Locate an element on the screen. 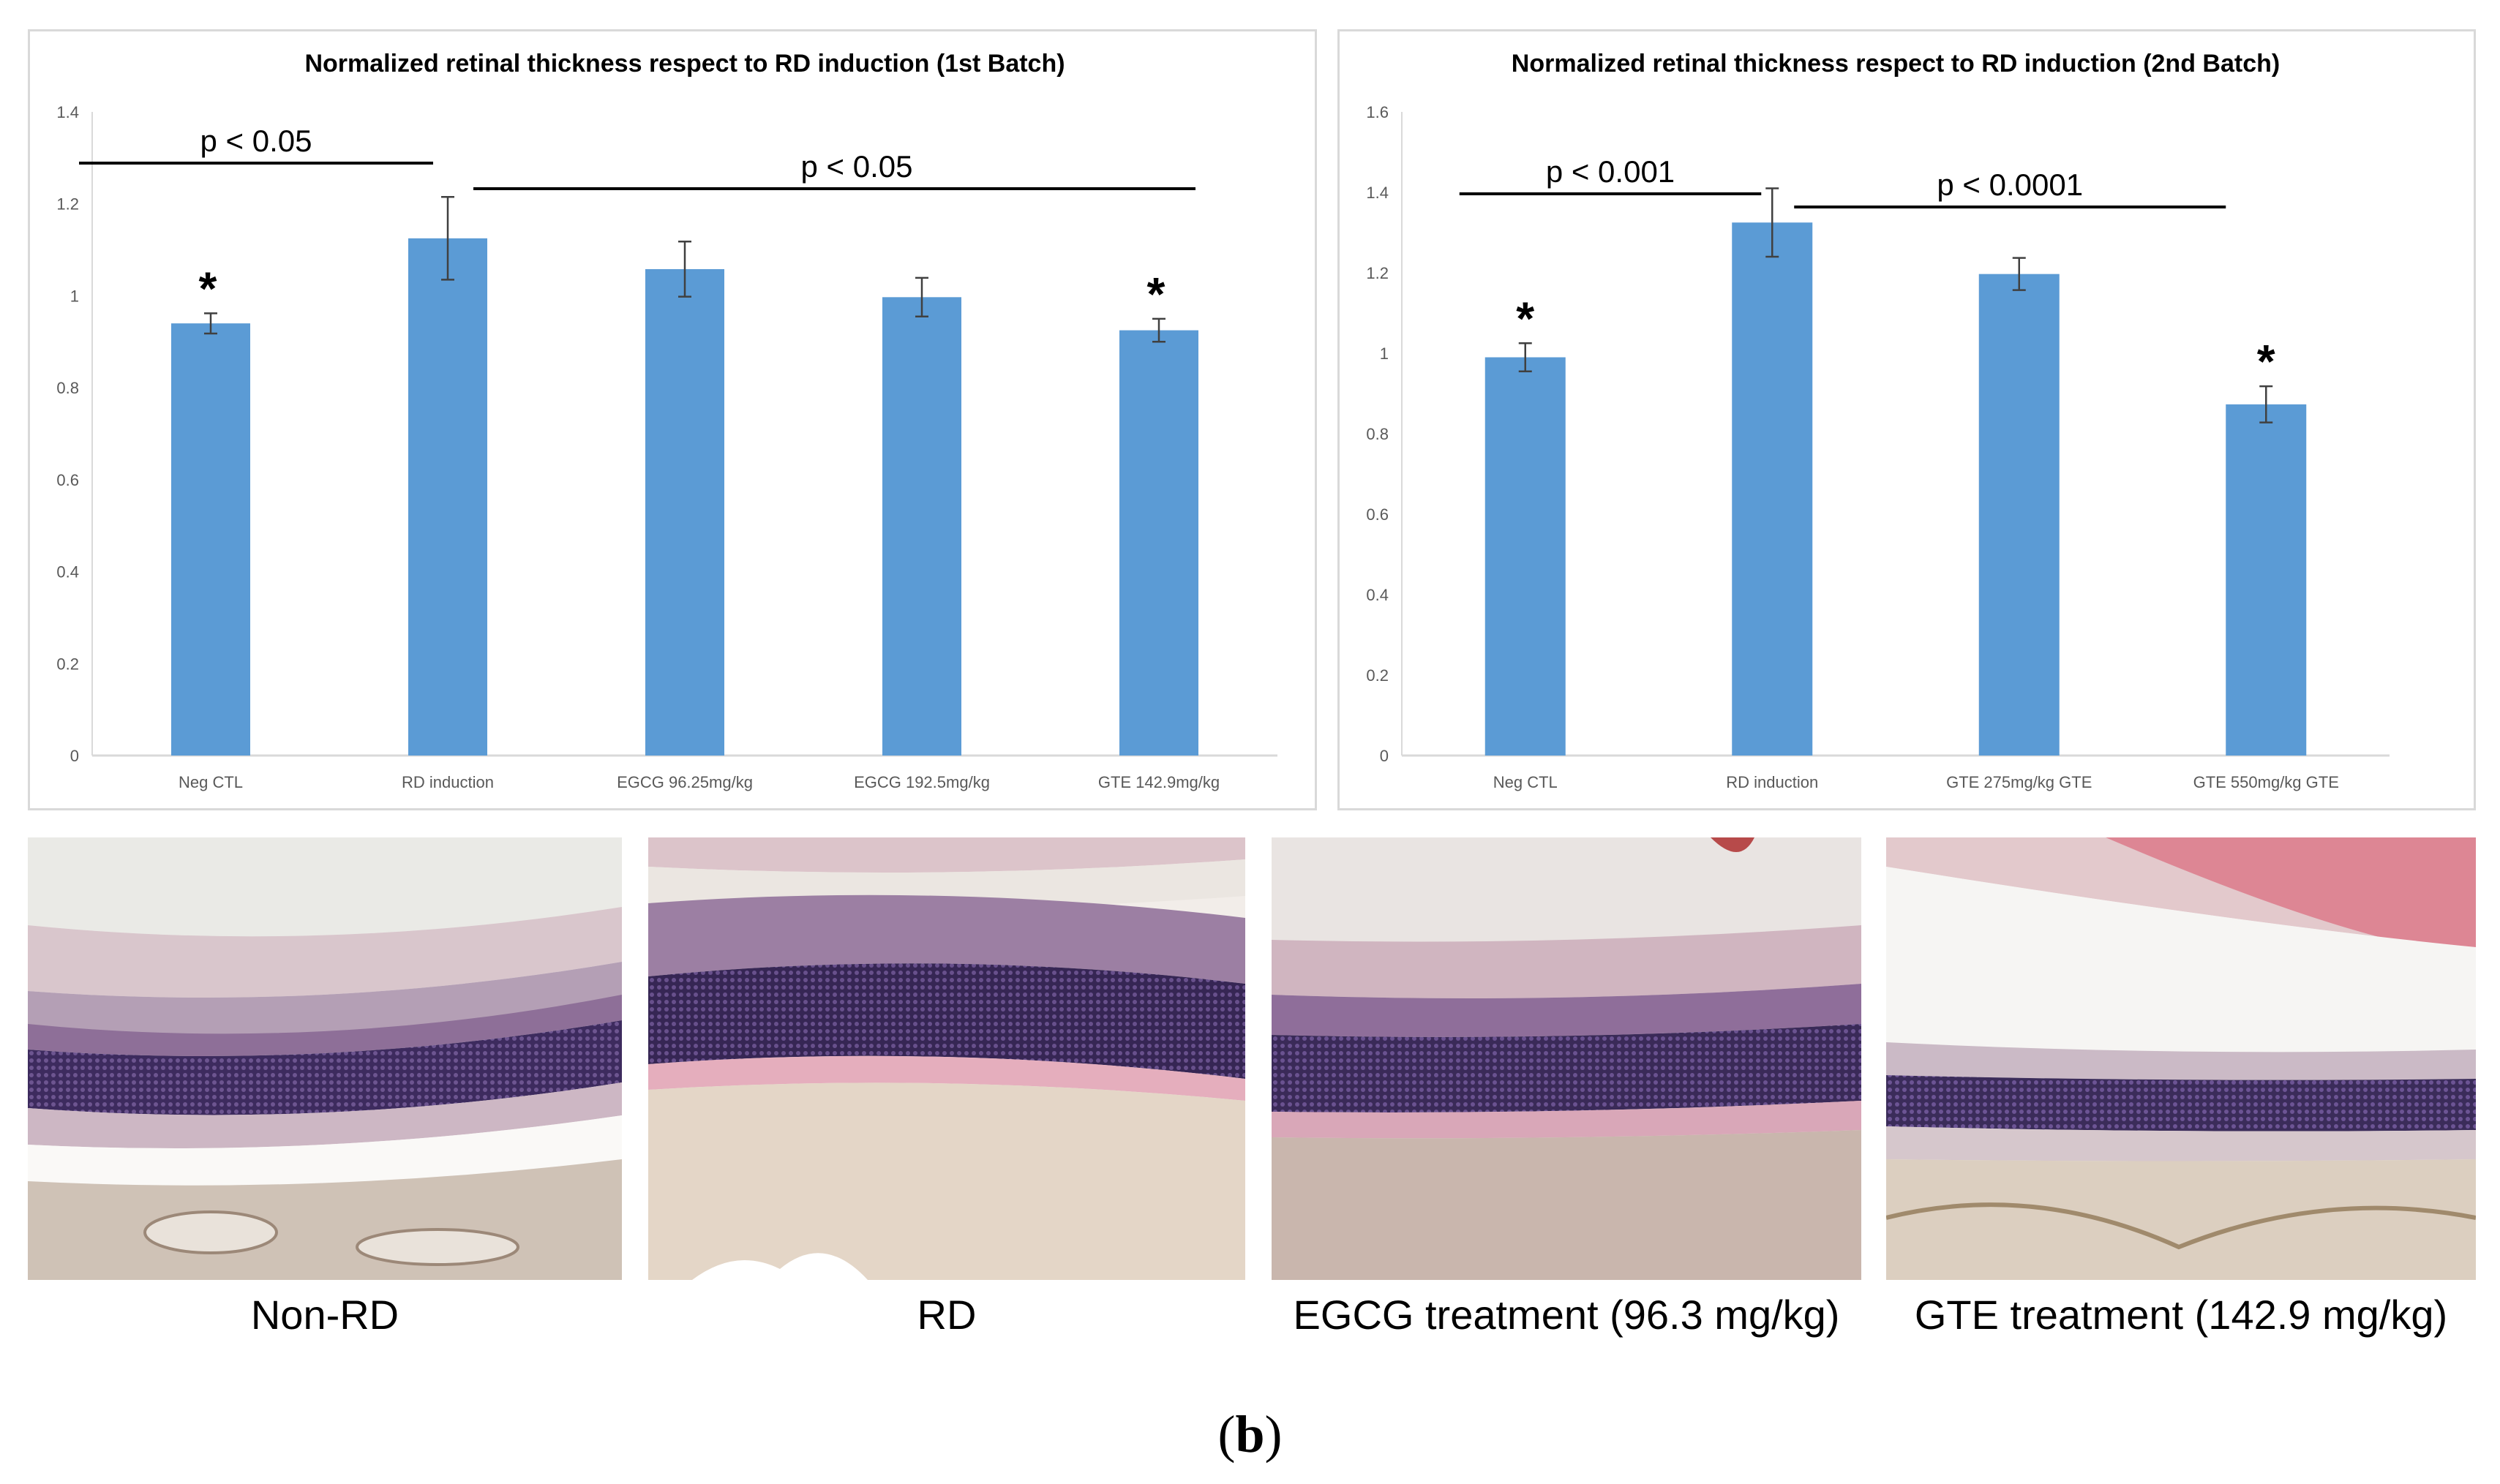  panel-label-letter: b is located at coordinates (1250, 1434).